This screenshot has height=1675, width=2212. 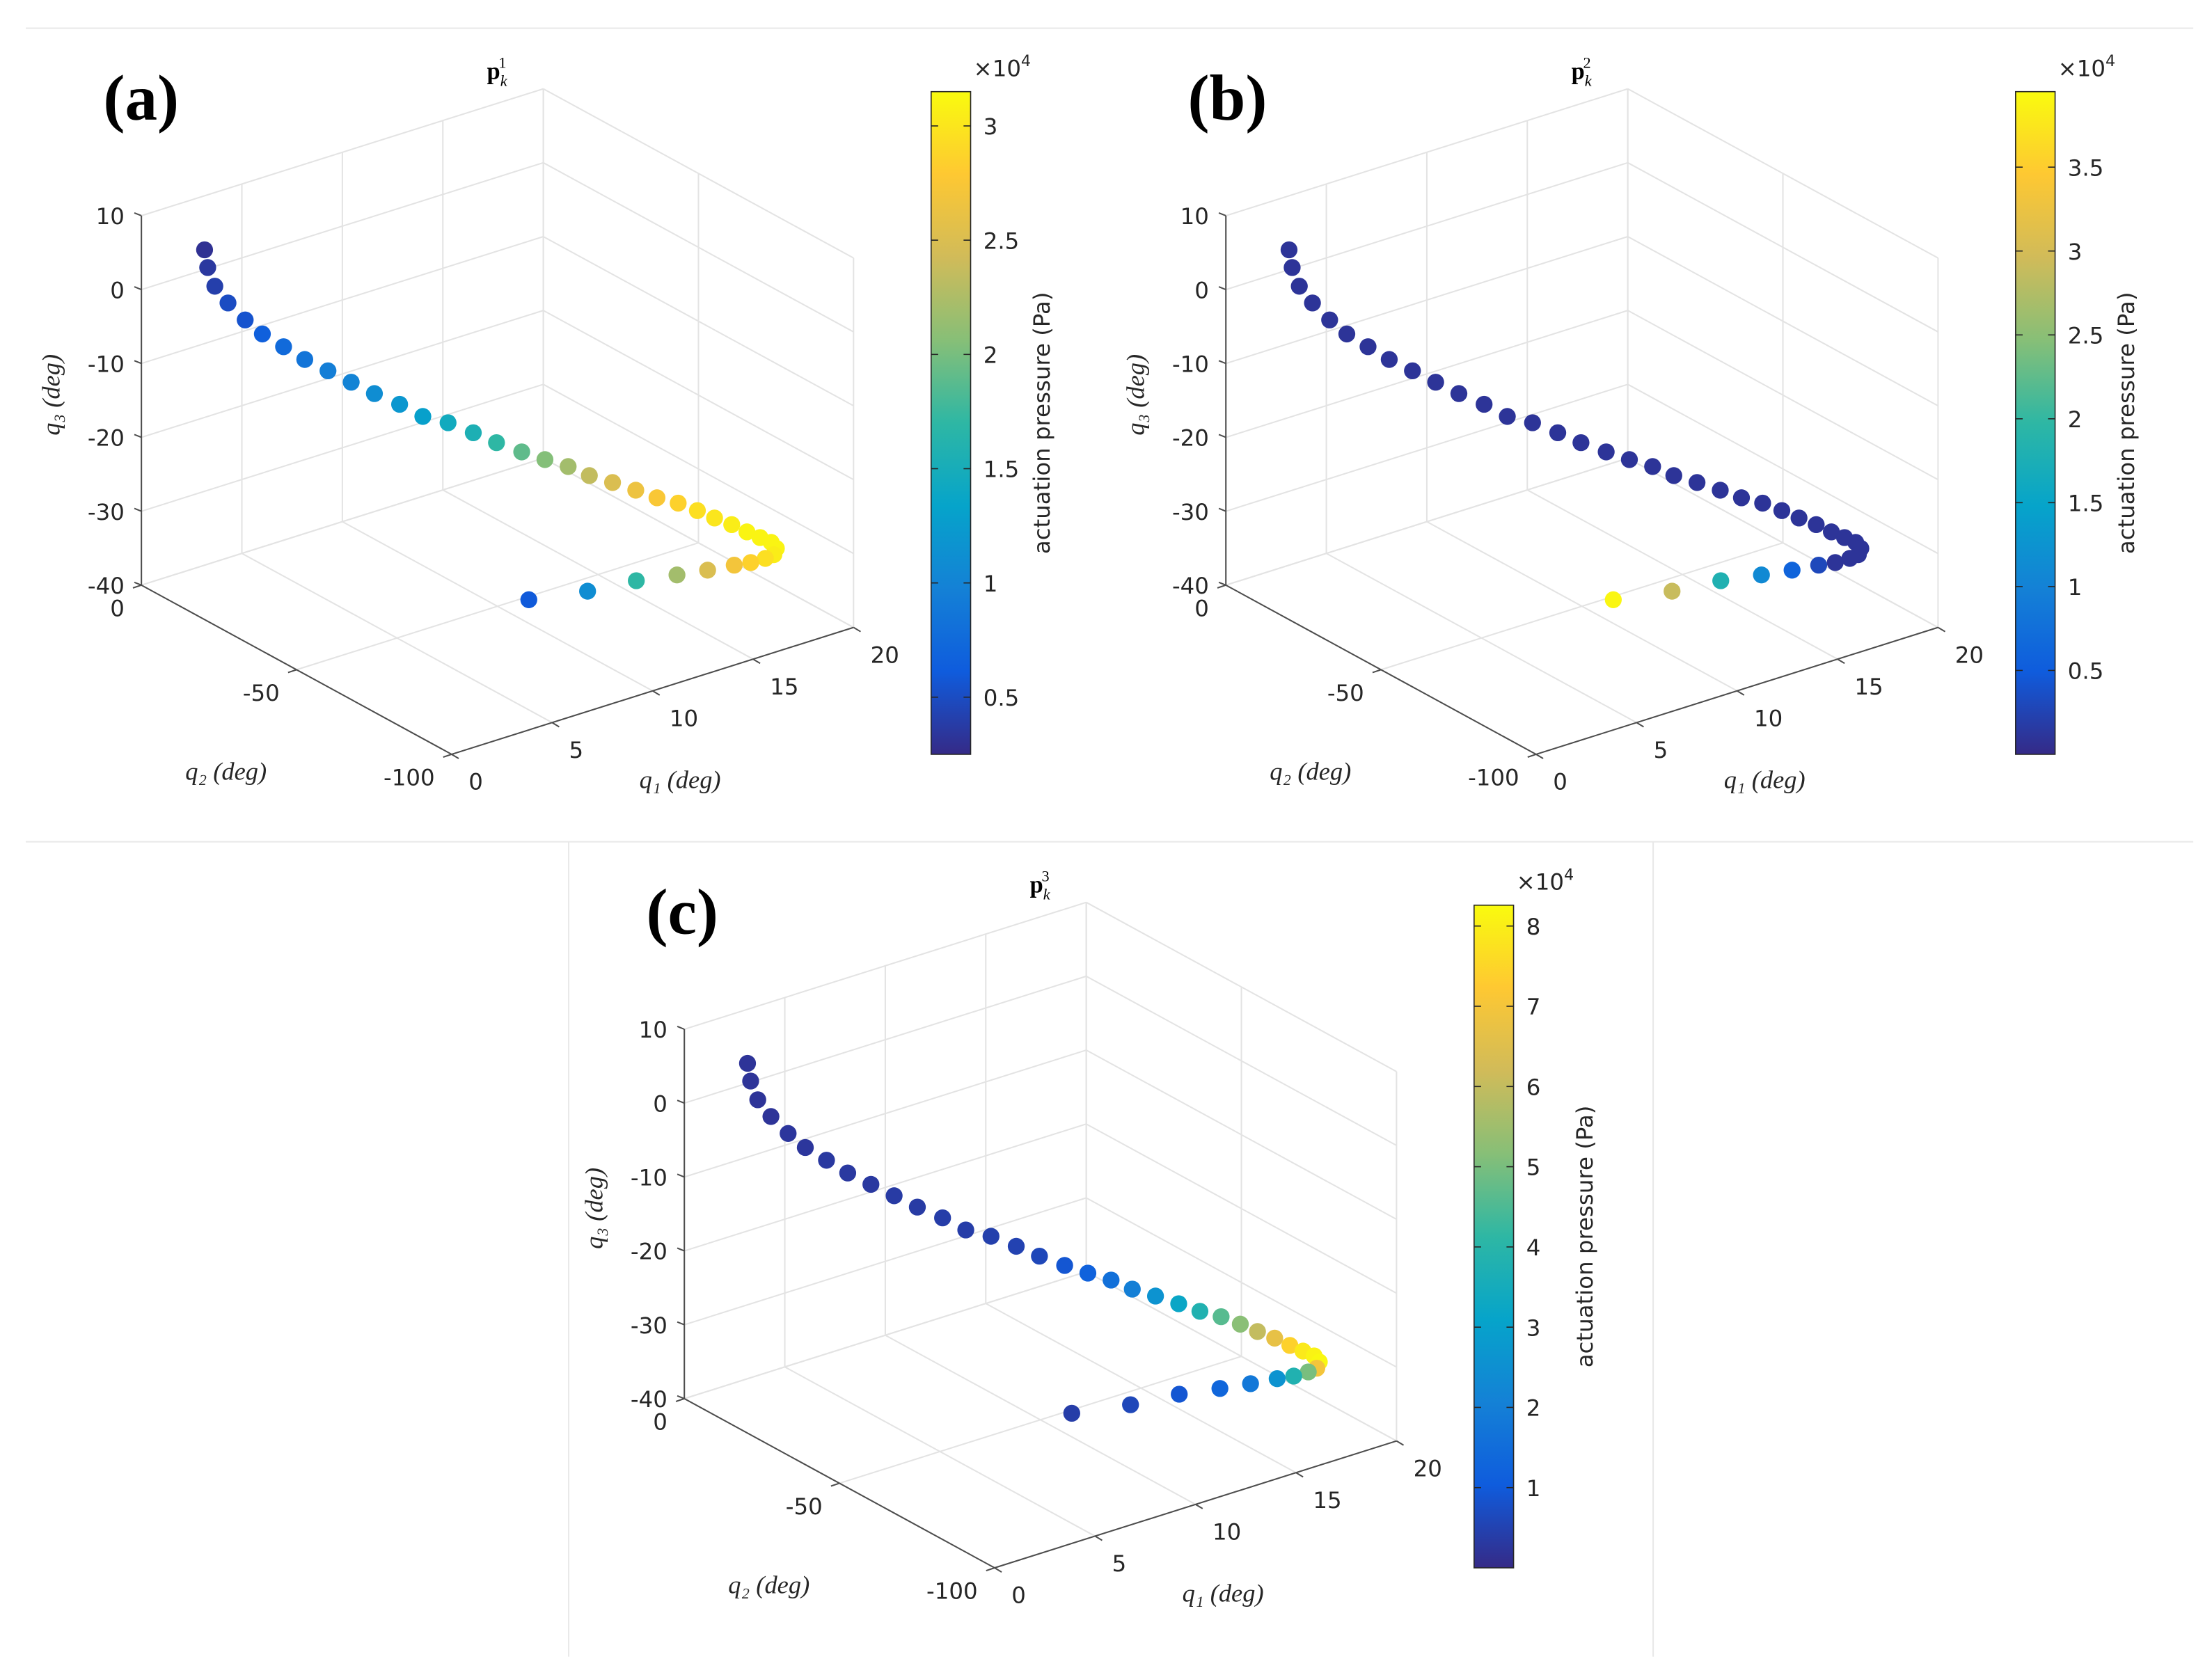 I want to click on panel-label: (b), so click(x=1227, y=99).